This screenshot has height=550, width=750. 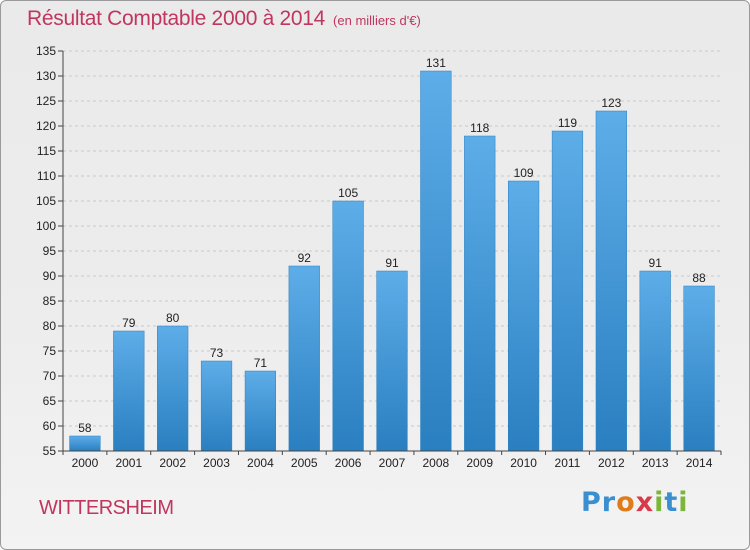 I want to click on x-tick-label: 2004, so click(x=260, y=463).